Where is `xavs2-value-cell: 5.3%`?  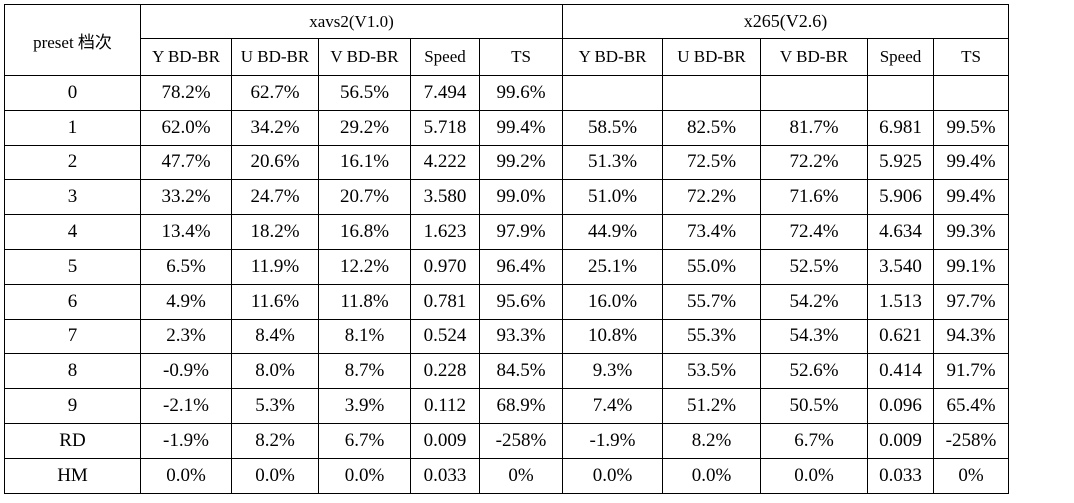
xavs2-value-cell: 5.3% is located at coordinates (275, 406).